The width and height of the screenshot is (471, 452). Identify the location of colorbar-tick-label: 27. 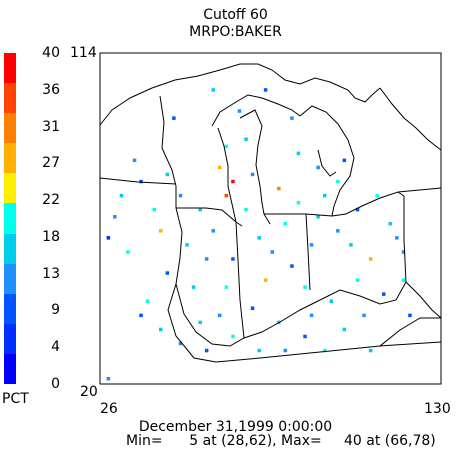
(51, 163).